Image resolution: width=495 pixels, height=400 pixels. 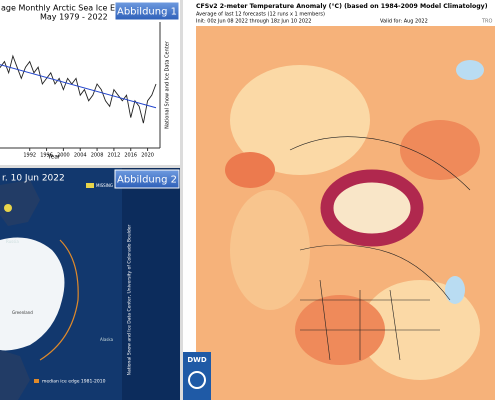 I want to click on x-tick-label: 1992, so click(x=29, y=156).